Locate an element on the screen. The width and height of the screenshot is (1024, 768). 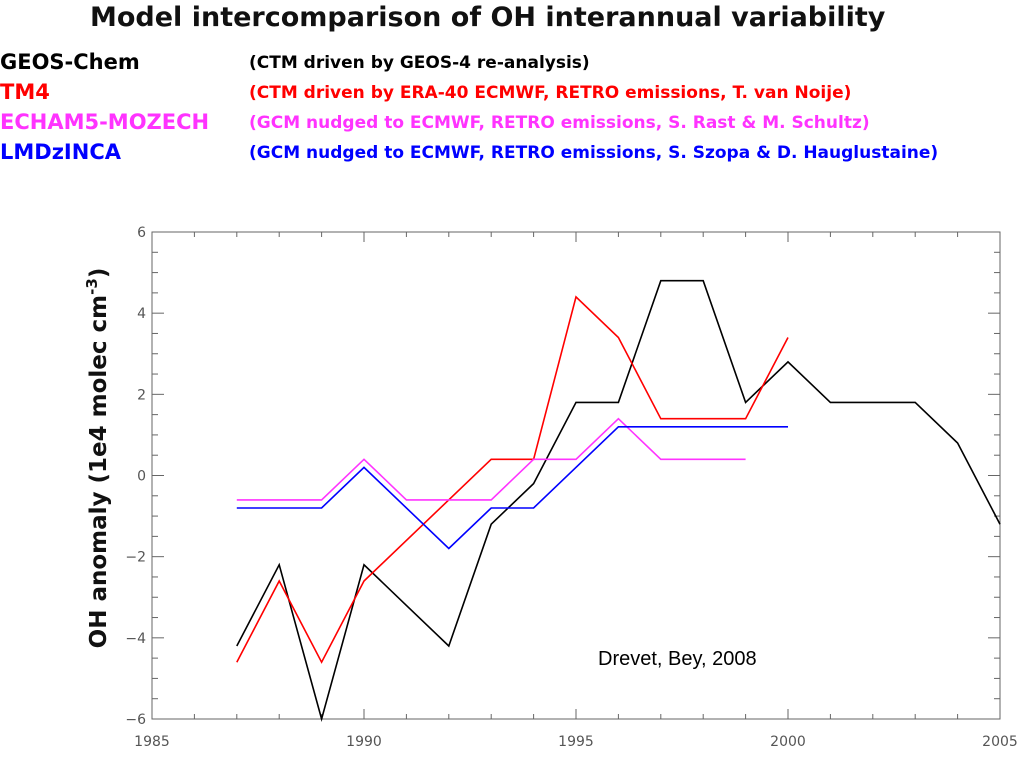
legend-model-name: GEOS-Chem is located at coordinates (70, 62).